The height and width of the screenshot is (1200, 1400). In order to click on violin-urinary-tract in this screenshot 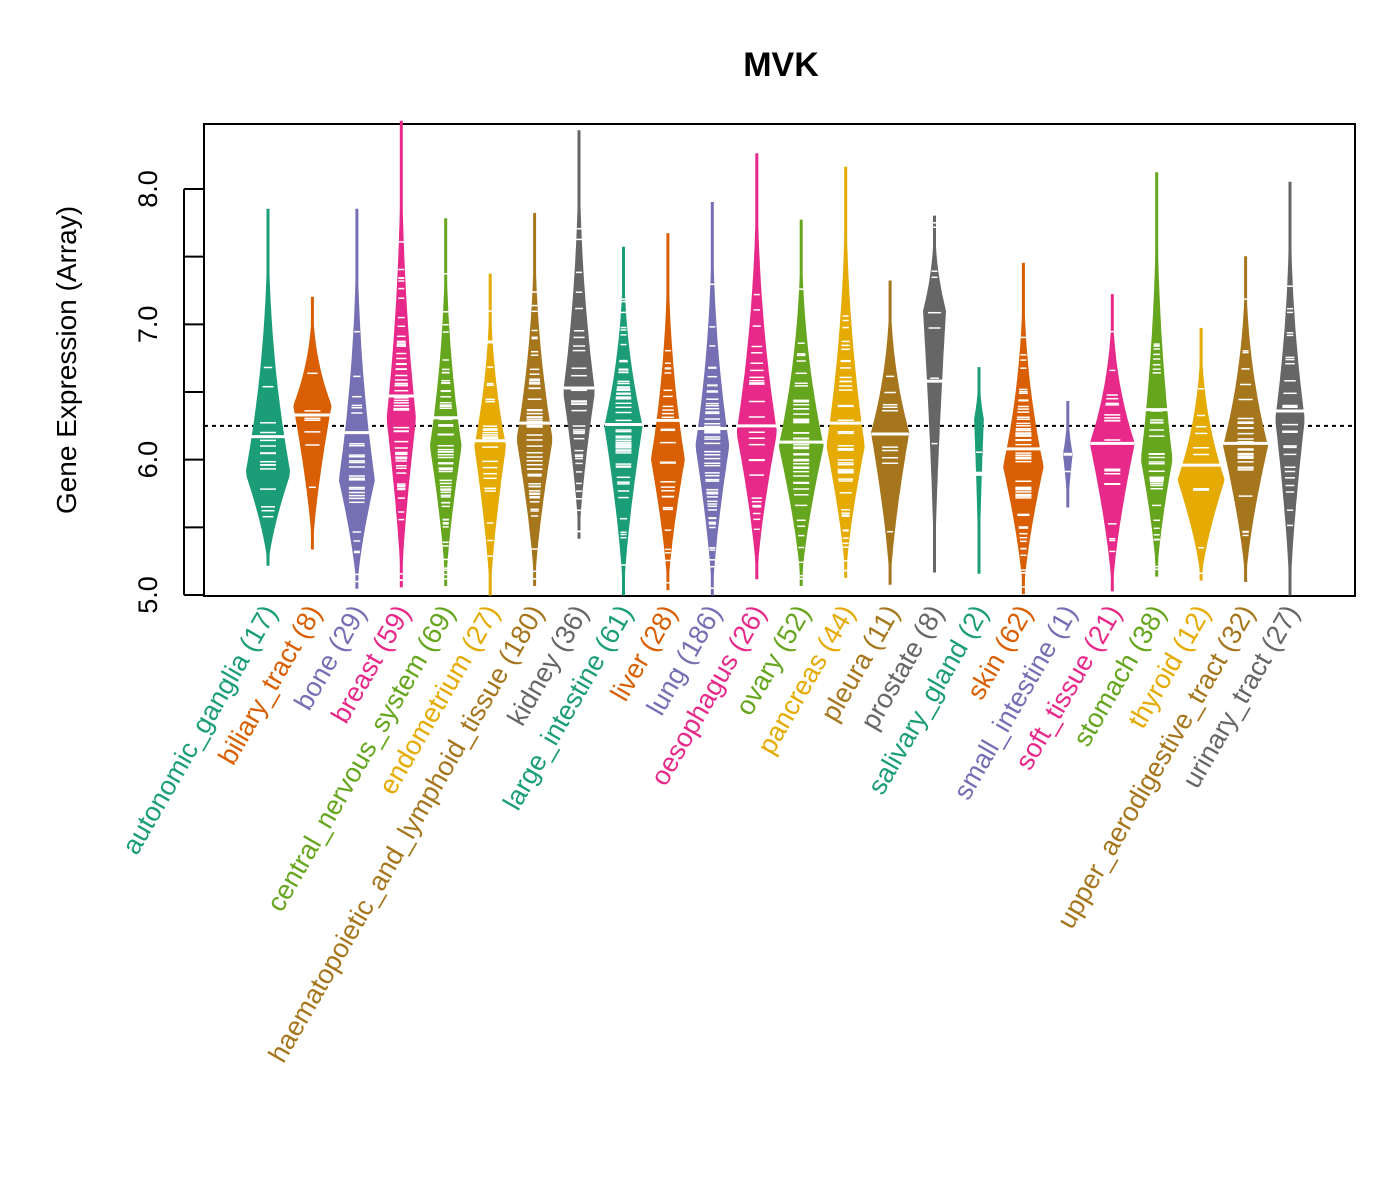, I will do `click(1290, 388)`.